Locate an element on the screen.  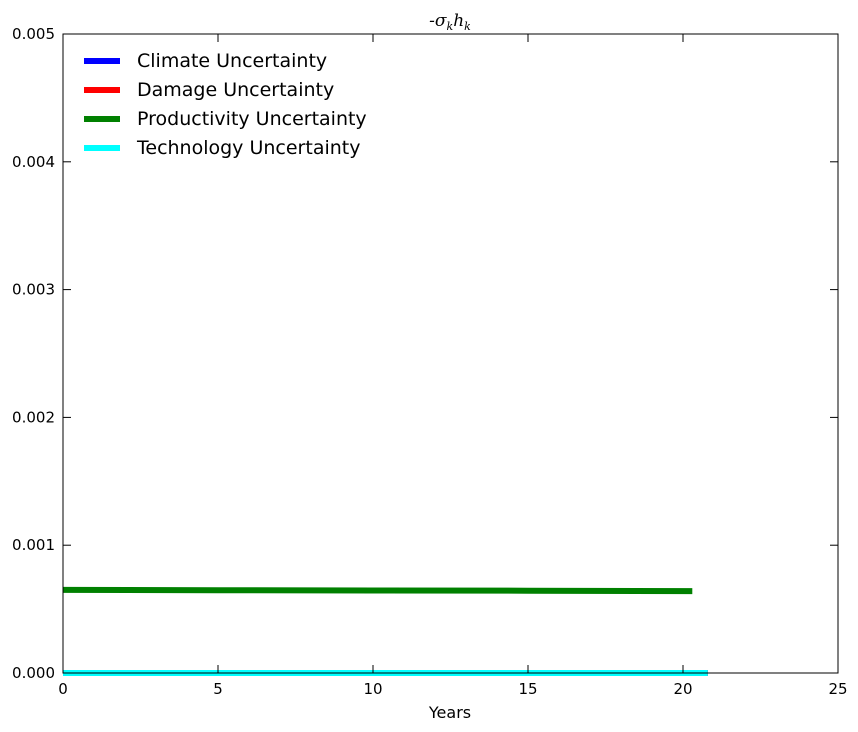
x-tick-label: 20 is located at coordinates (682, 689).